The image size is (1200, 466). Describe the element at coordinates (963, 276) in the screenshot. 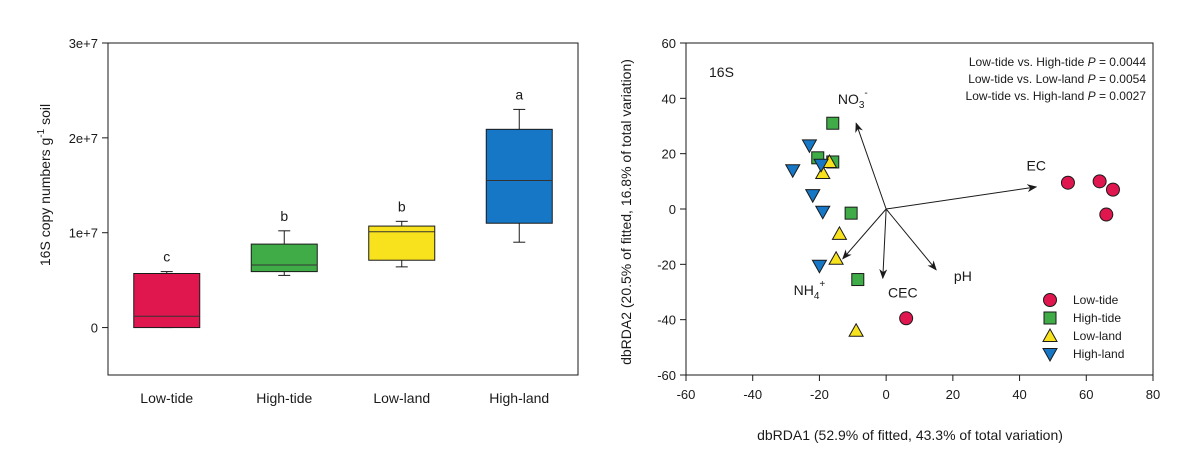

I see `vector-label-ph: pH` at that location.